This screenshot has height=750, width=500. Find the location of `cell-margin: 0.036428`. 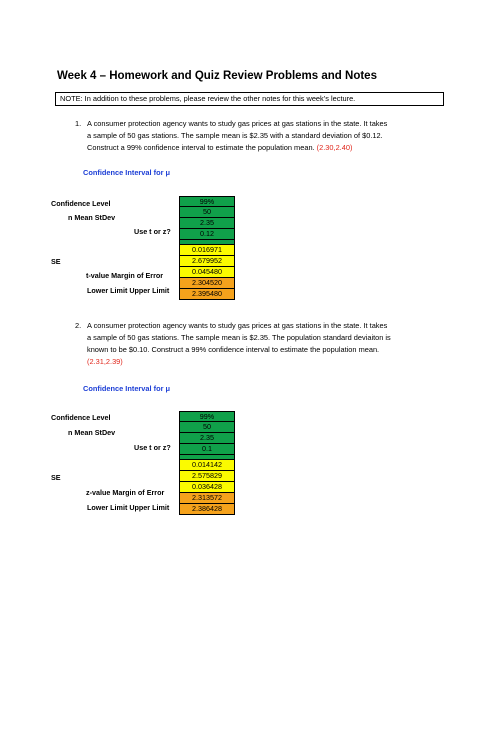

cell-margin: 0.036428 is located at coordinates (207, 487).